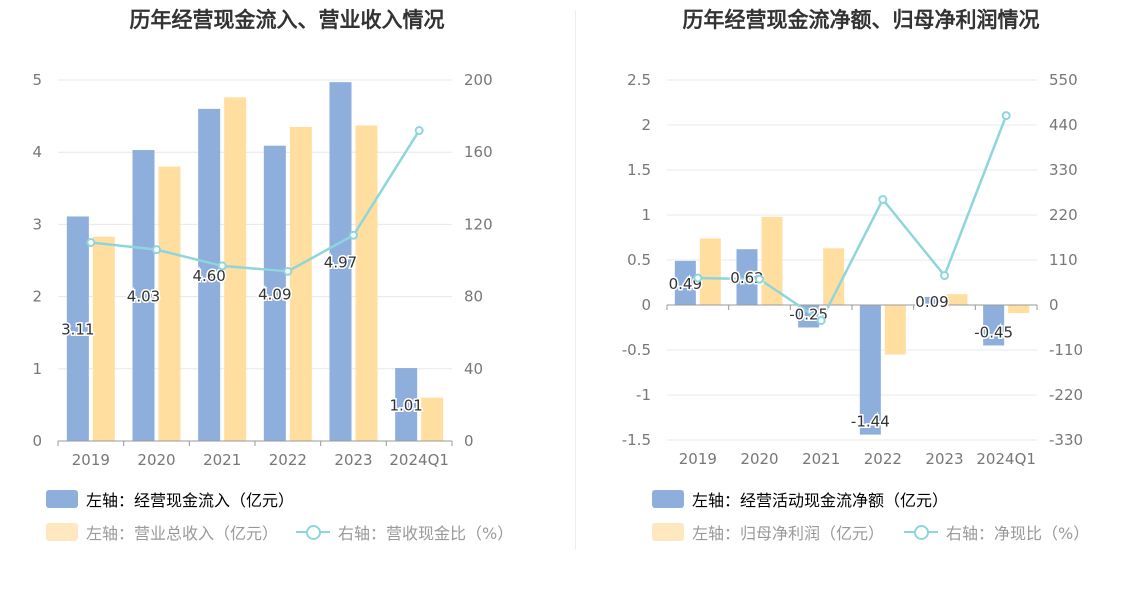  What do you see at coordinates (37, 224) in the screenshot?
I see `y-left-tick-label: 3` at bounding box center [37, 224].